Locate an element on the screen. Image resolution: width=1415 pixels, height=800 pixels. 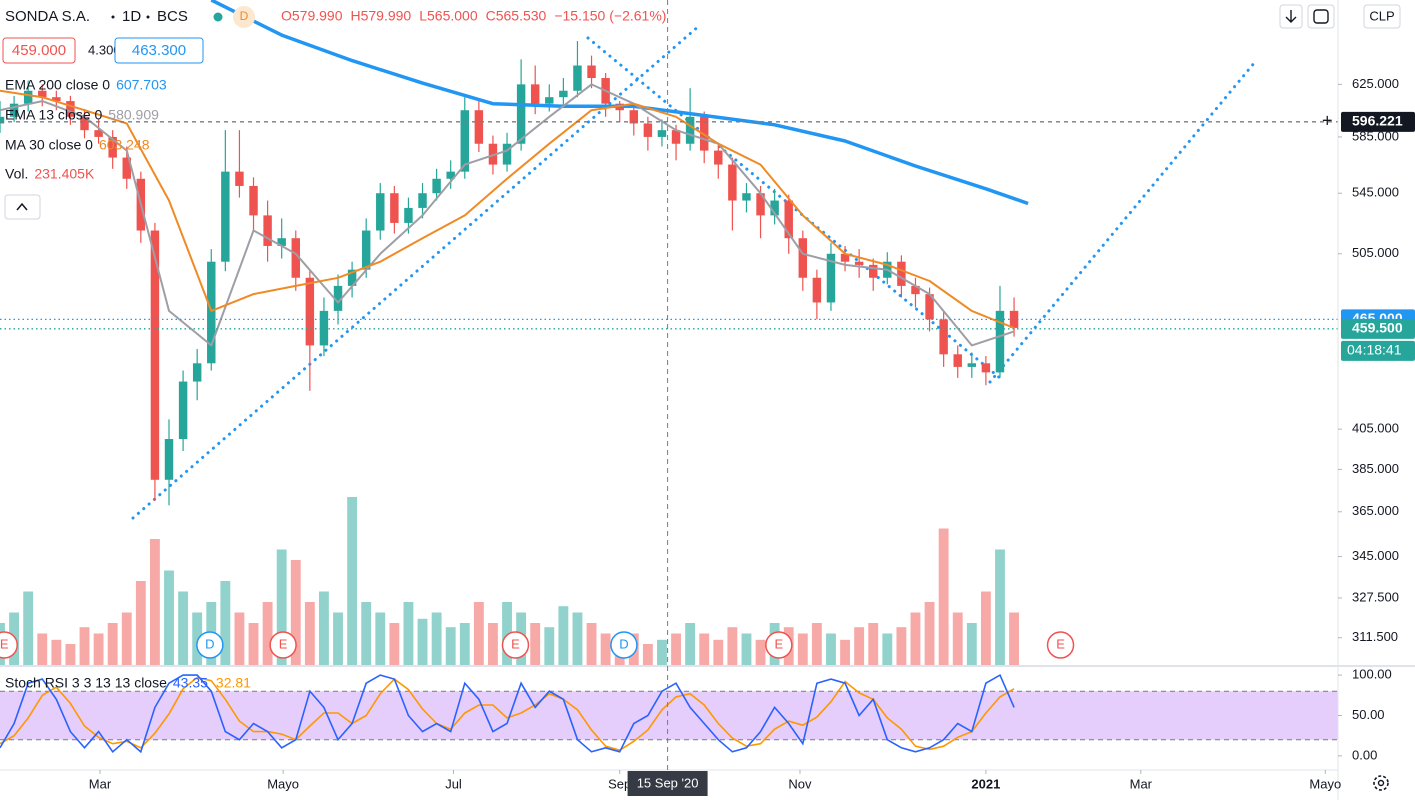
stoch-tick-label: 100.00 is located at coordinates (1372, 674).